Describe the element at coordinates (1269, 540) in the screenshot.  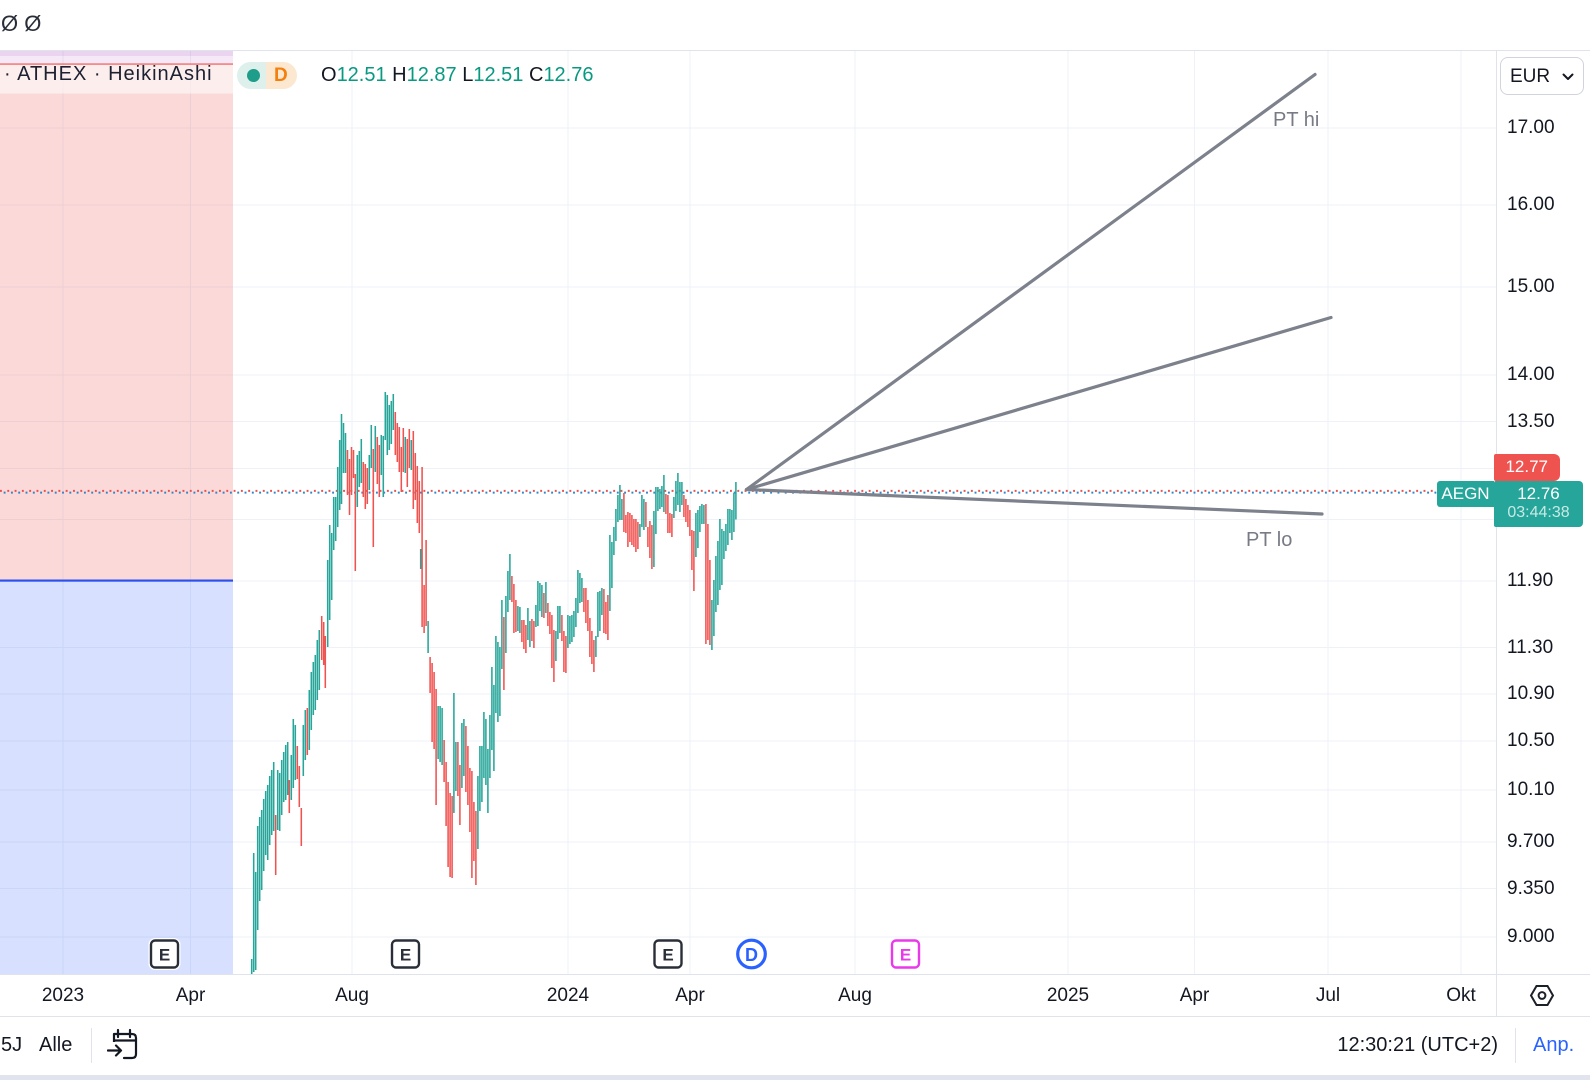
I see `svg-text: PT lo` at that location.